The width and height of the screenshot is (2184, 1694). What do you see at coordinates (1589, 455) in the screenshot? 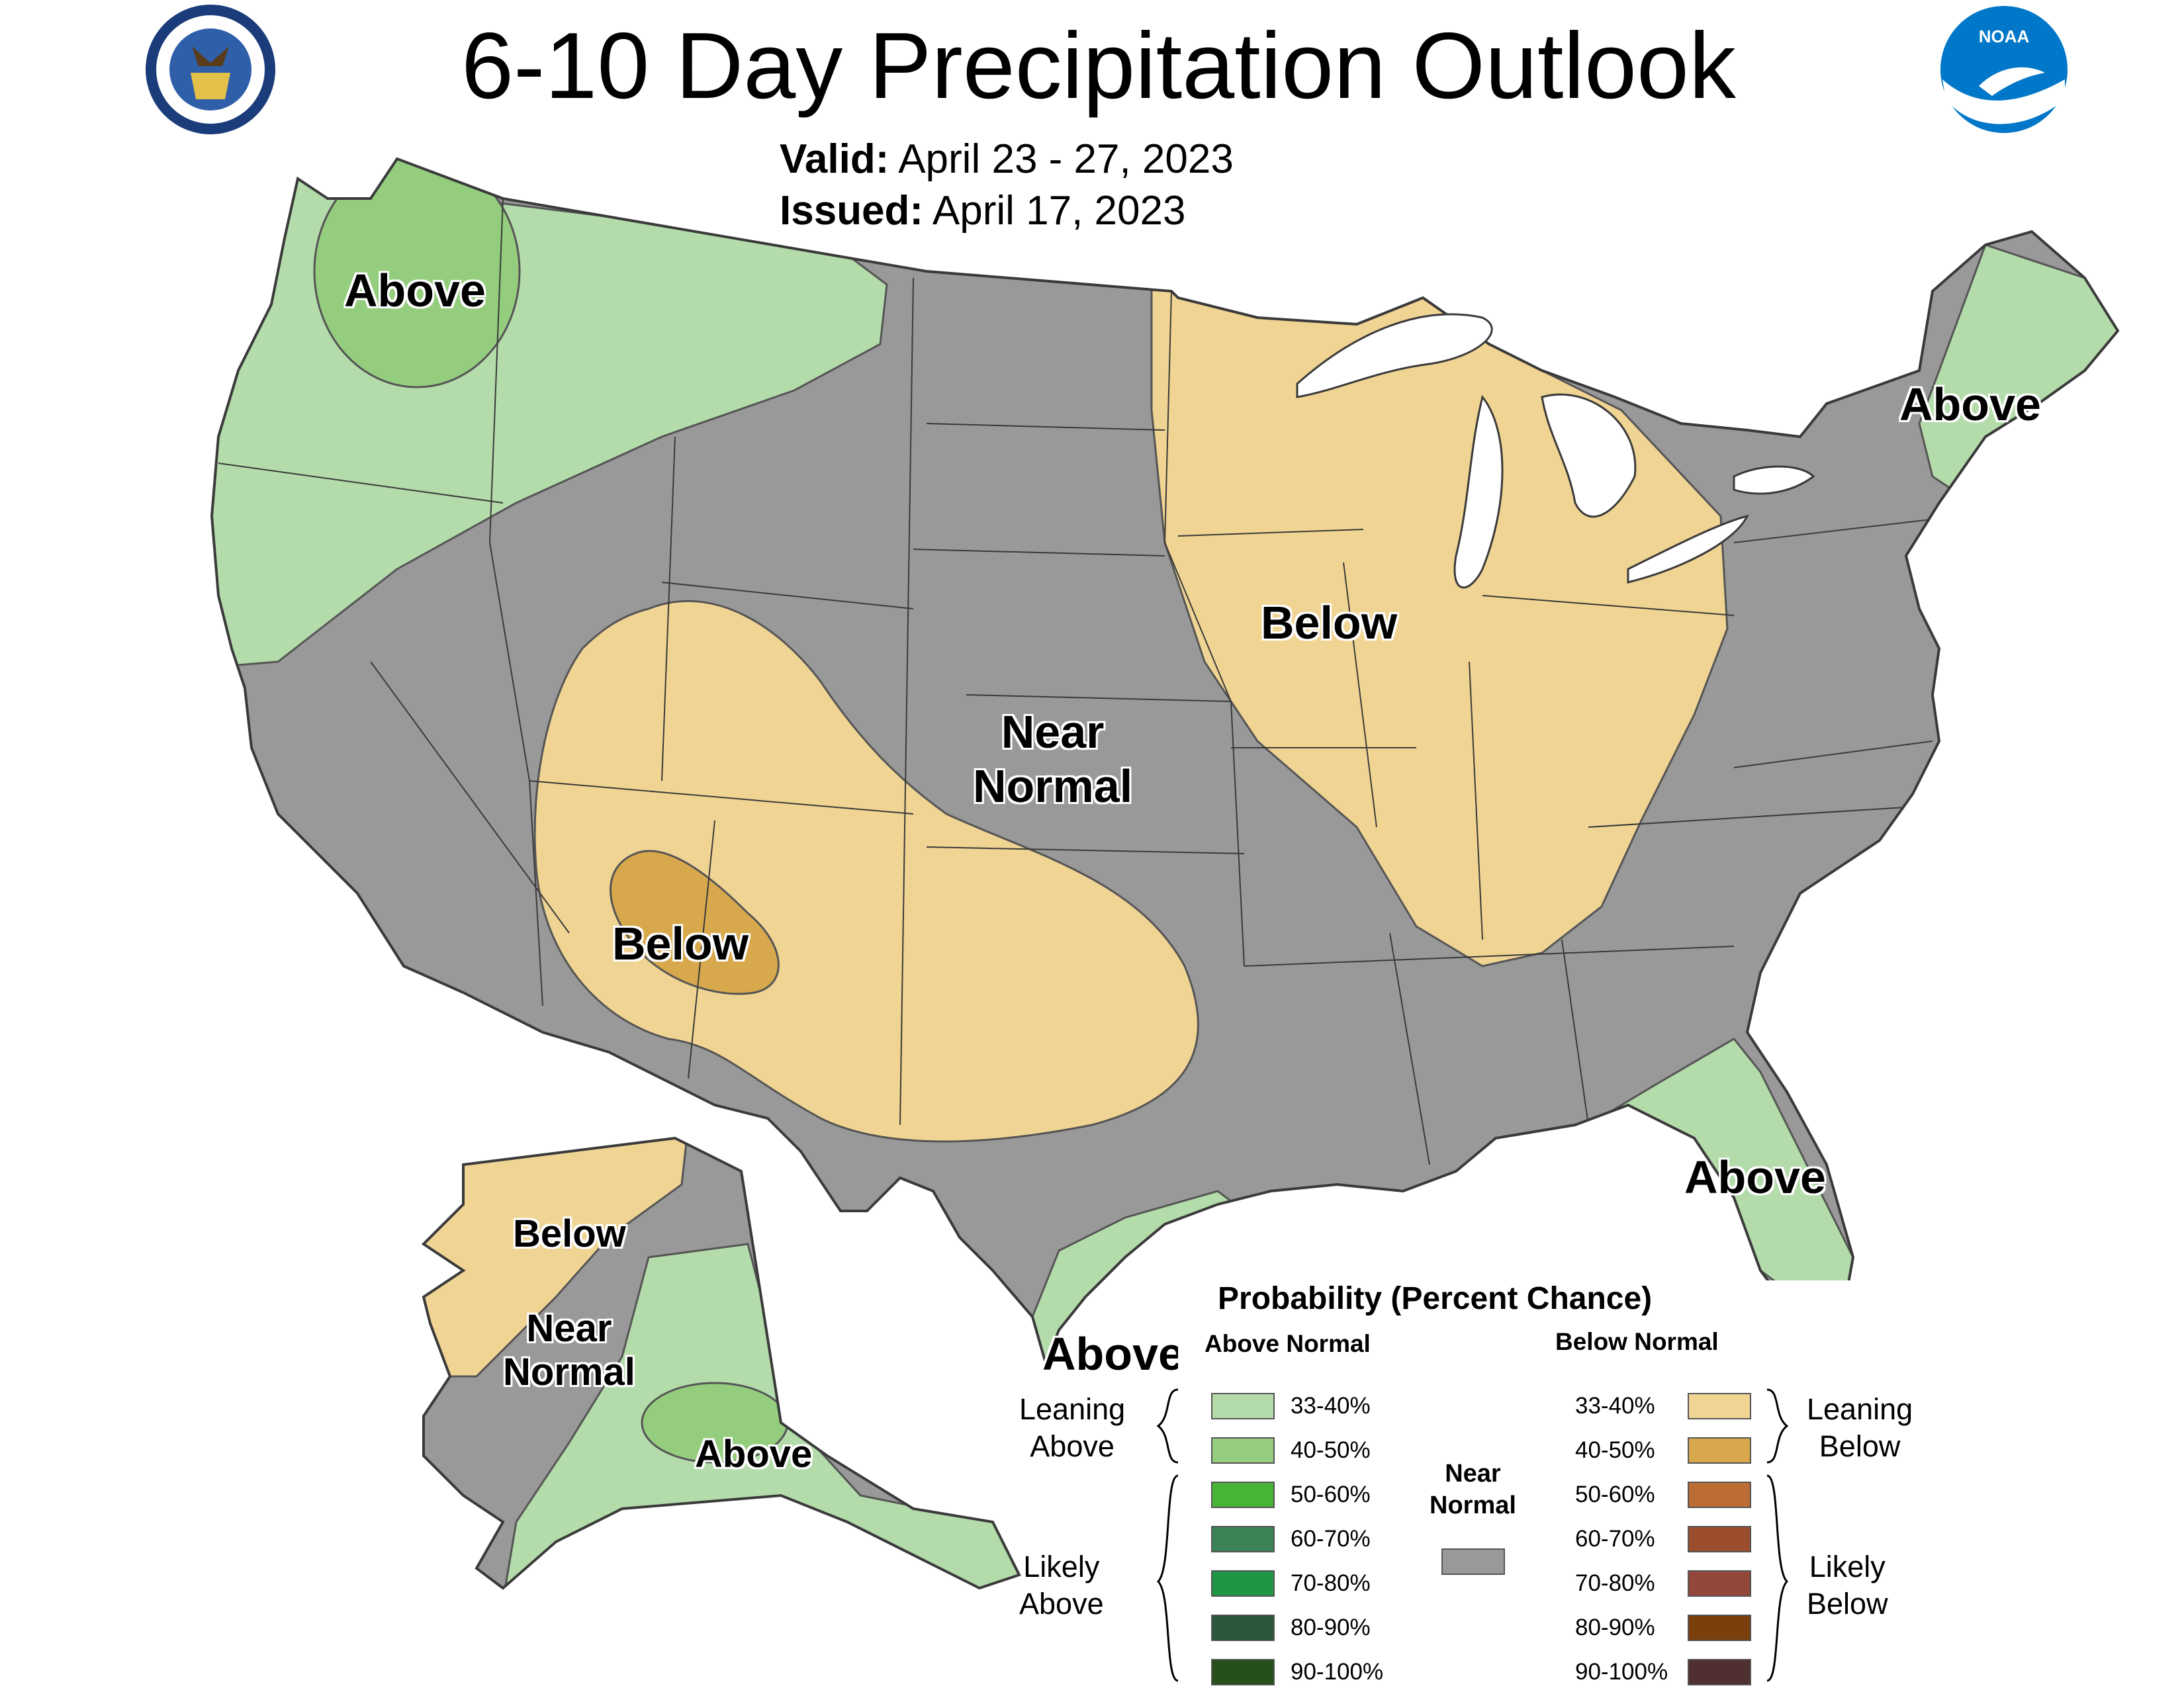
I see `lake-huron` at bounding box center [1589, 455].